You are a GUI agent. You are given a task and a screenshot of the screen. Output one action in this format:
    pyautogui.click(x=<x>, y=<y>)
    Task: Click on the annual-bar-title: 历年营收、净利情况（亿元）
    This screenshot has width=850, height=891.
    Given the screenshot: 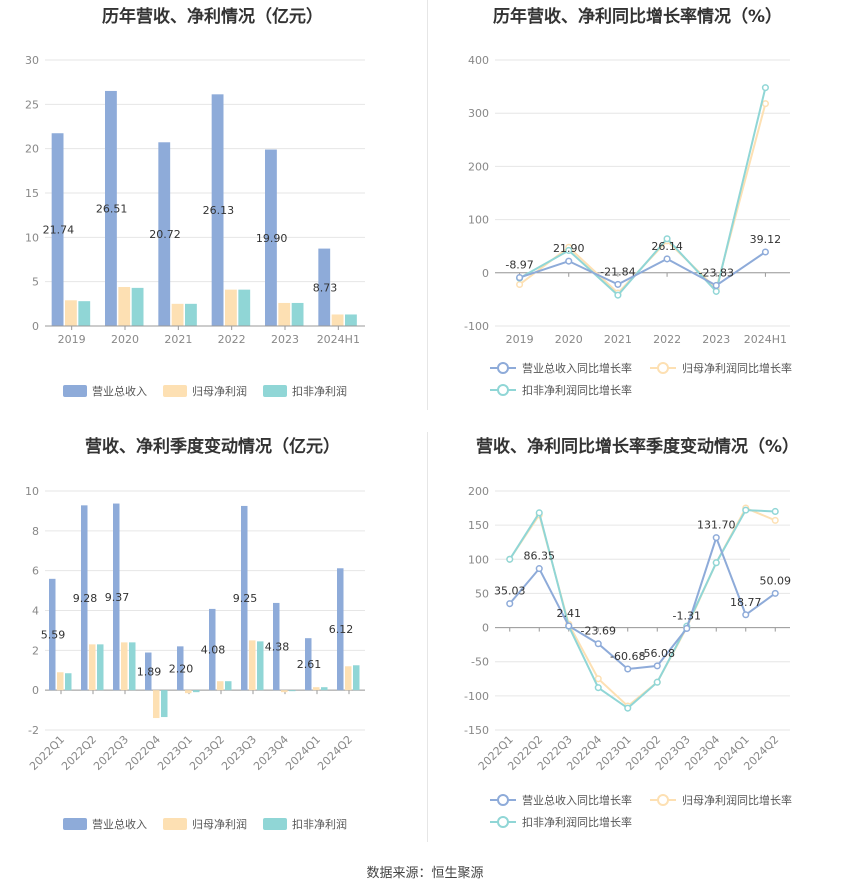 What is the action you would take?
    pyautogui.click(x=212, y=17)
    